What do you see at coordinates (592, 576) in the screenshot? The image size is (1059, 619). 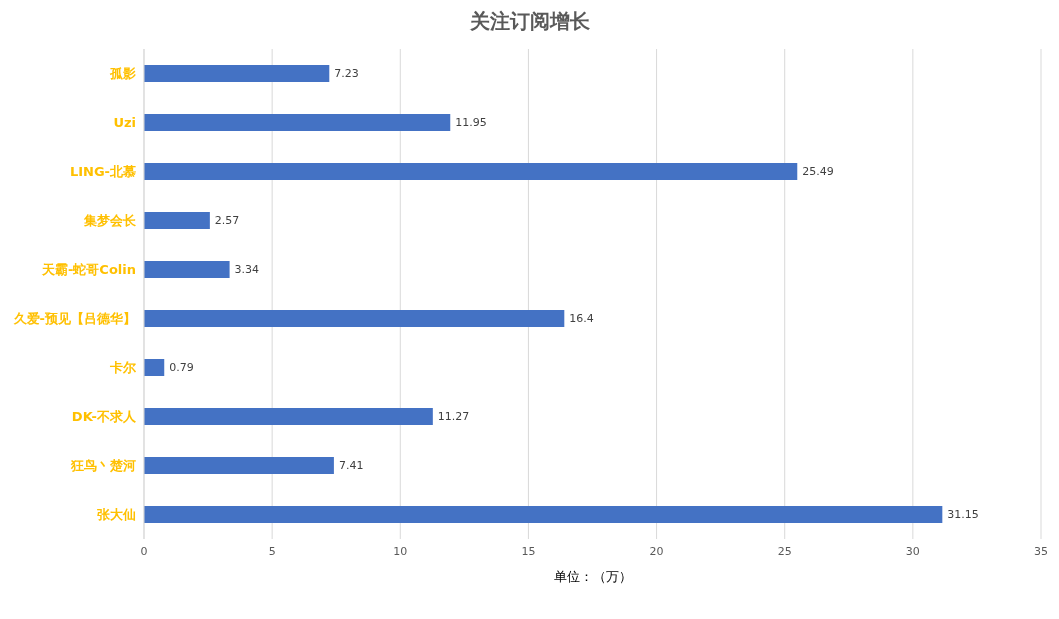 I see `x-axis-title: 单位：（万）` at bounding box center [592, 576].